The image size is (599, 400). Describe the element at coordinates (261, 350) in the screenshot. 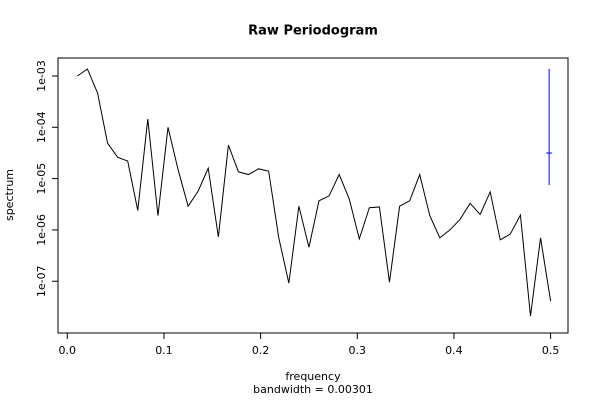

I see `x-tick-label: 0.2` at that location.